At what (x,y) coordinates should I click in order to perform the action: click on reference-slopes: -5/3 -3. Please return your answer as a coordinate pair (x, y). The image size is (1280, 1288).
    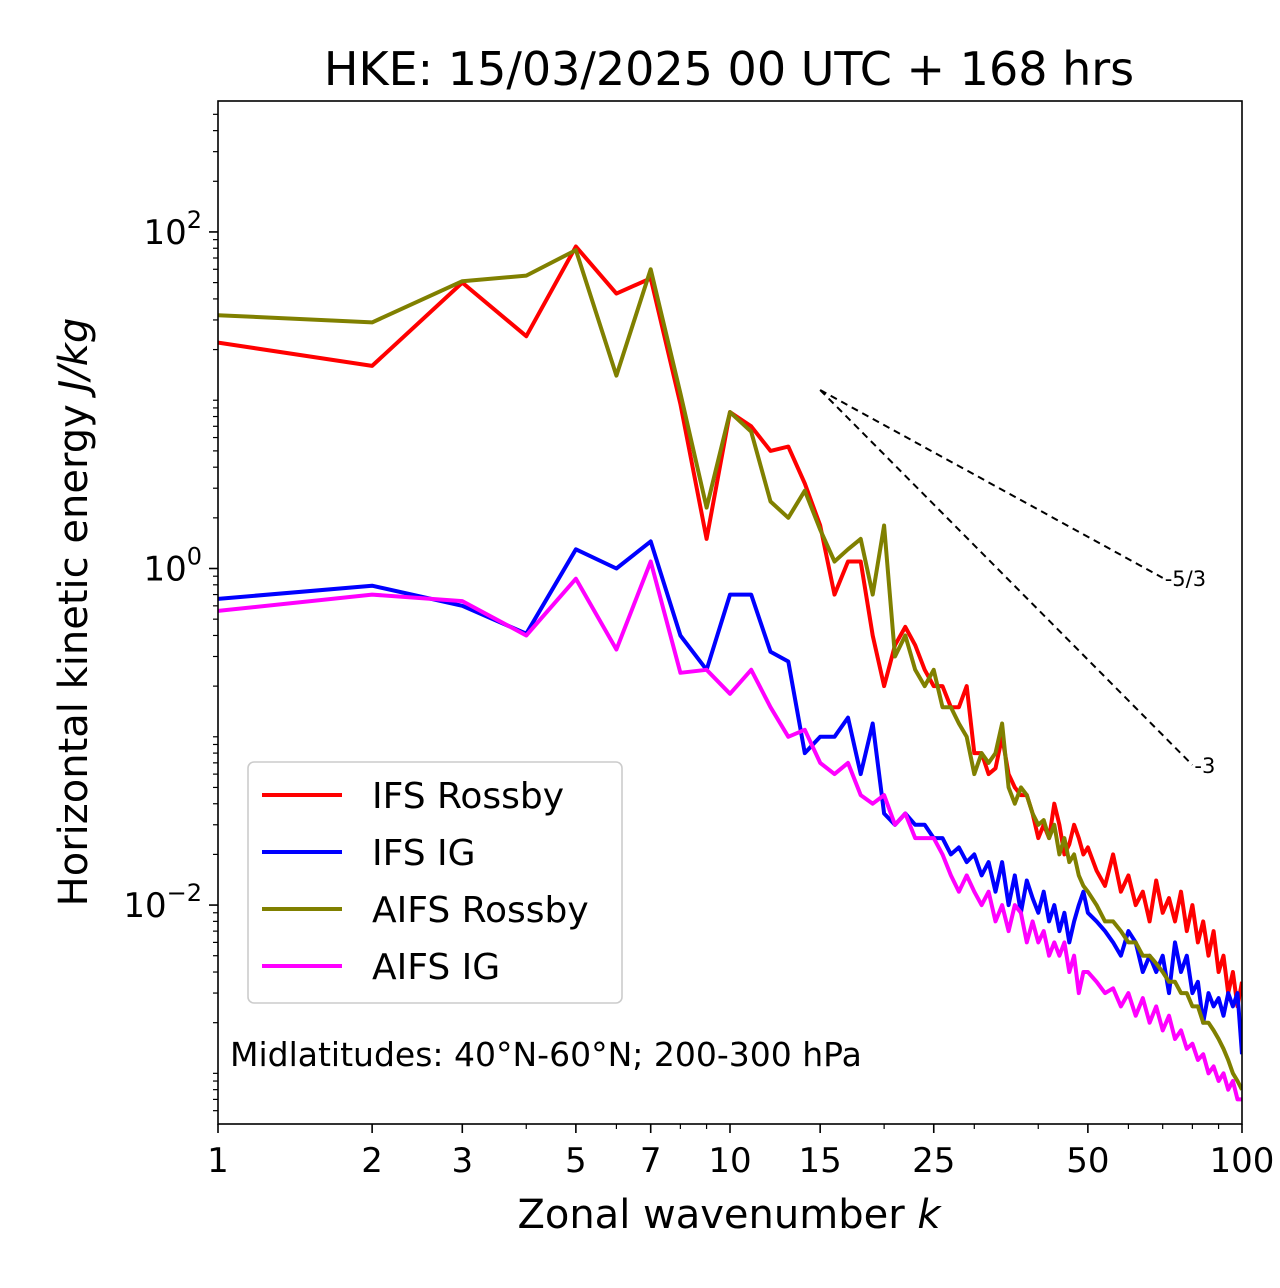
    Looking at the image, I should click on (1017, 583).